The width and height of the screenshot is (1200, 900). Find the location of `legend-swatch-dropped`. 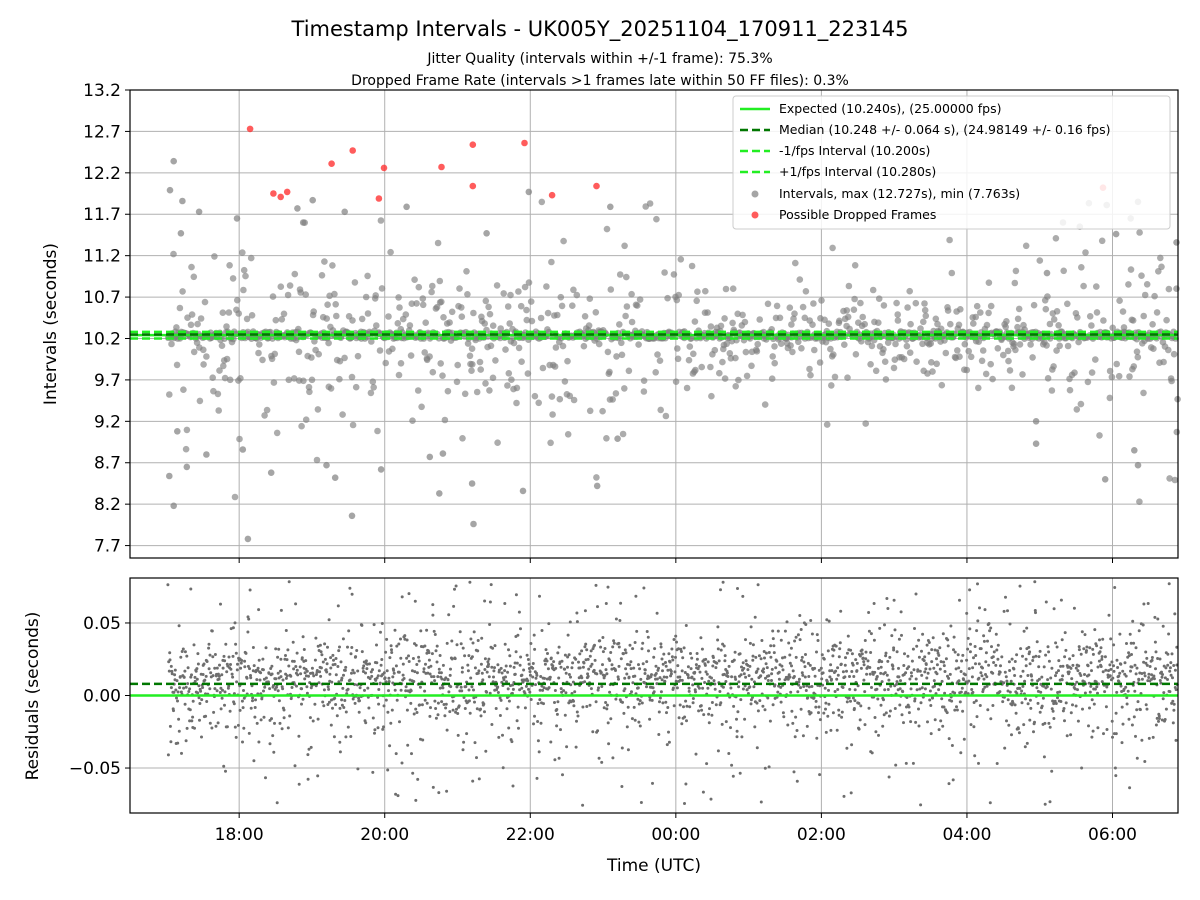

legend-swatch-dropped is located at coordinates (755, 215).